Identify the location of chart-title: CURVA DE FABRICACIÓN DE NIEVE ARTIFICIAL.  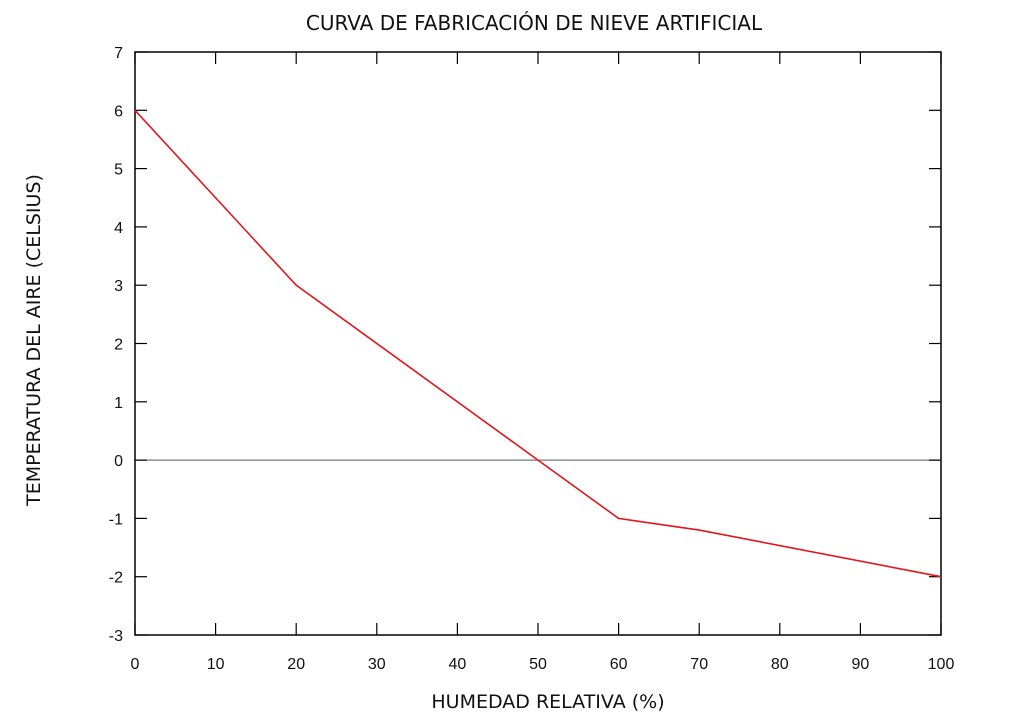
(534, 23).